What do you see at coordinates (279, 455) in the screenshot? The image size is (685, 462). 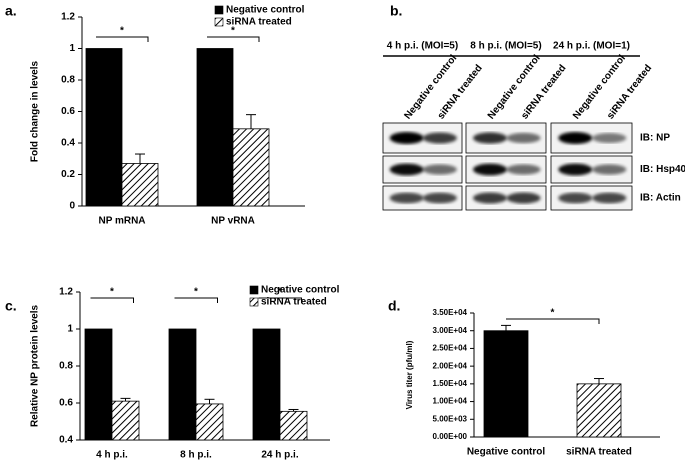 I see `x-tick-label: 24 h p.i.` at bounding box center [279, 455].